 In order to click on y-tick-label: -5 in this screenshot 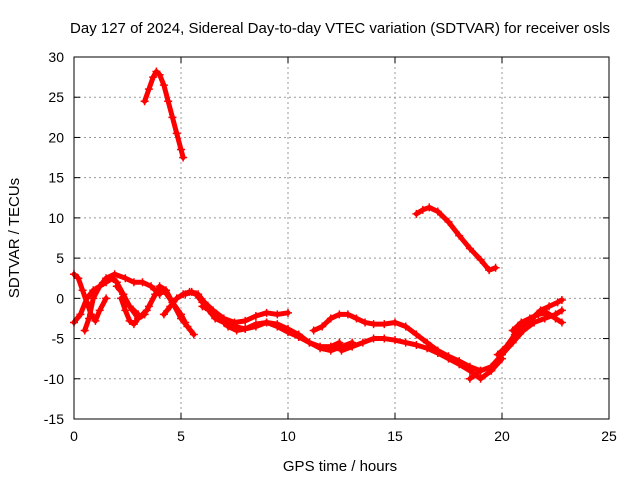, I will do `click(58, 339)`.